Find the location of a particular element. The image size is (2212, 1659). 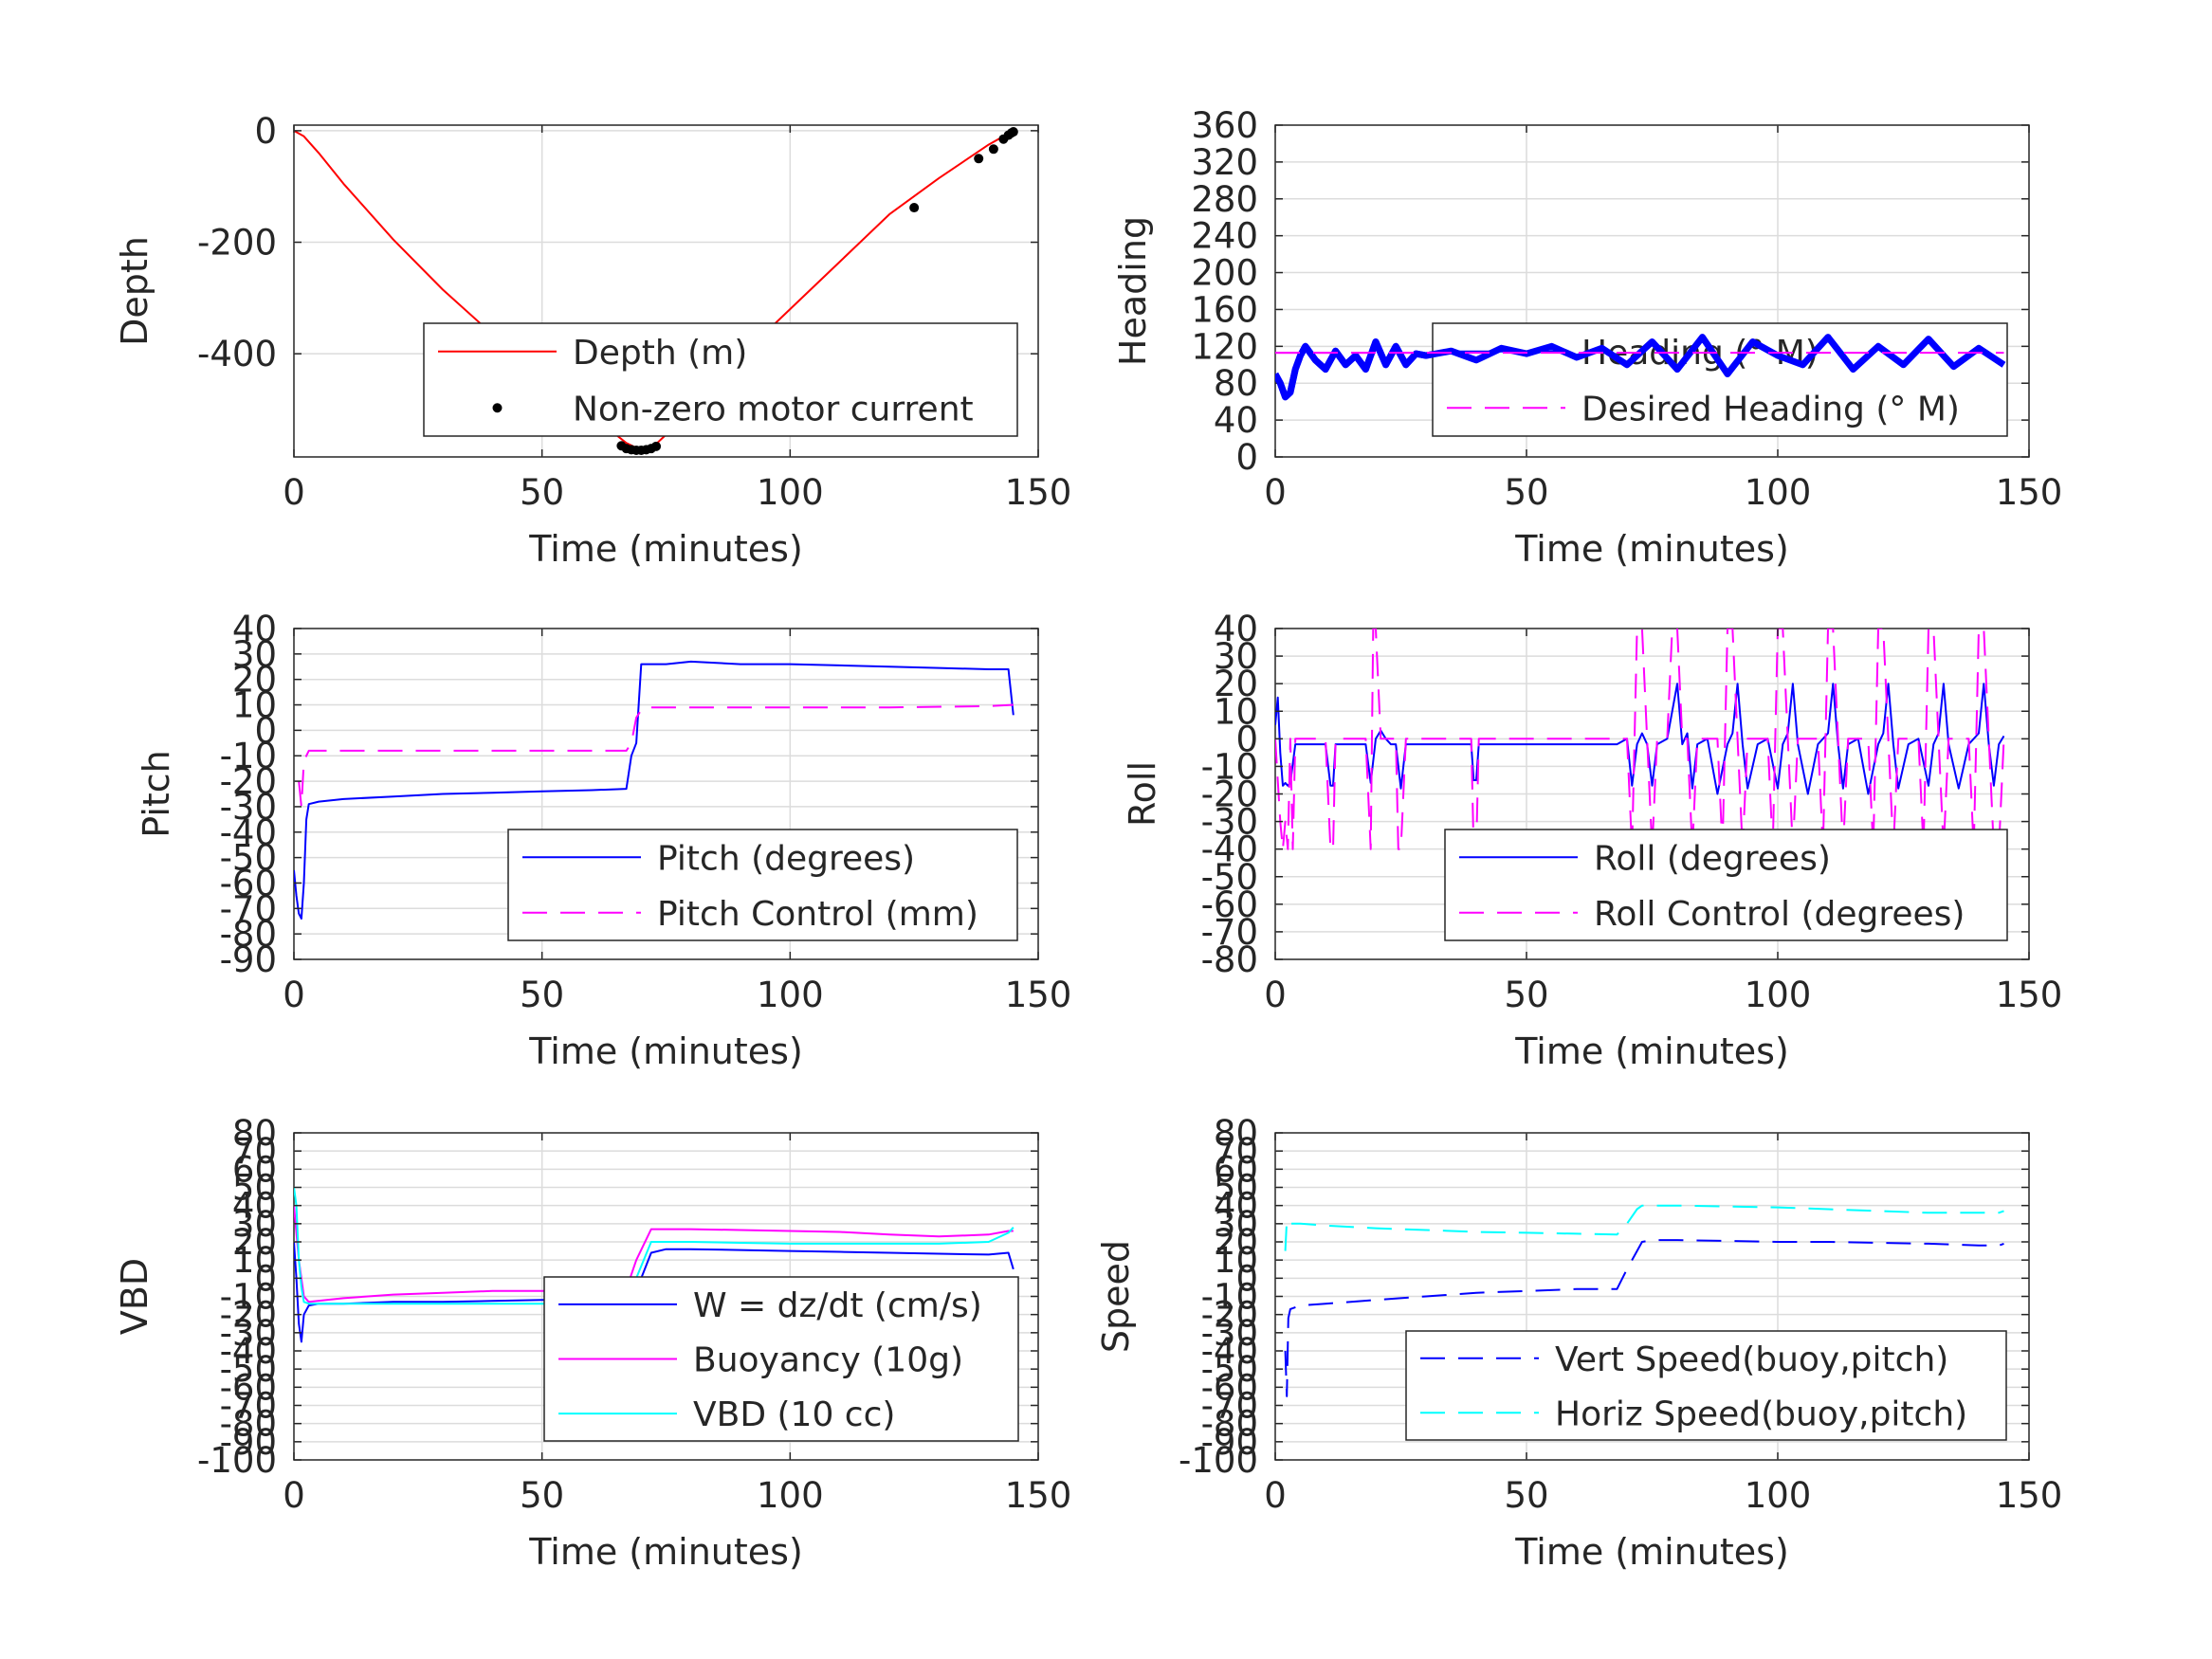

legend-label: Roll (degrees) is located at coordinates (1712, 858).